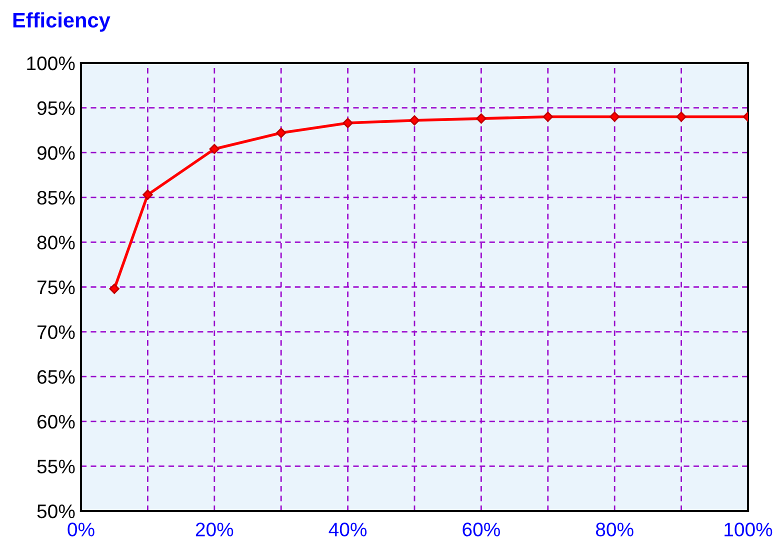 The image size is (778, 553). What do you see at coordinates (56, 197) in the screenshot?
I see `y-tick-label: 85%` at bounding box center [56, 197].